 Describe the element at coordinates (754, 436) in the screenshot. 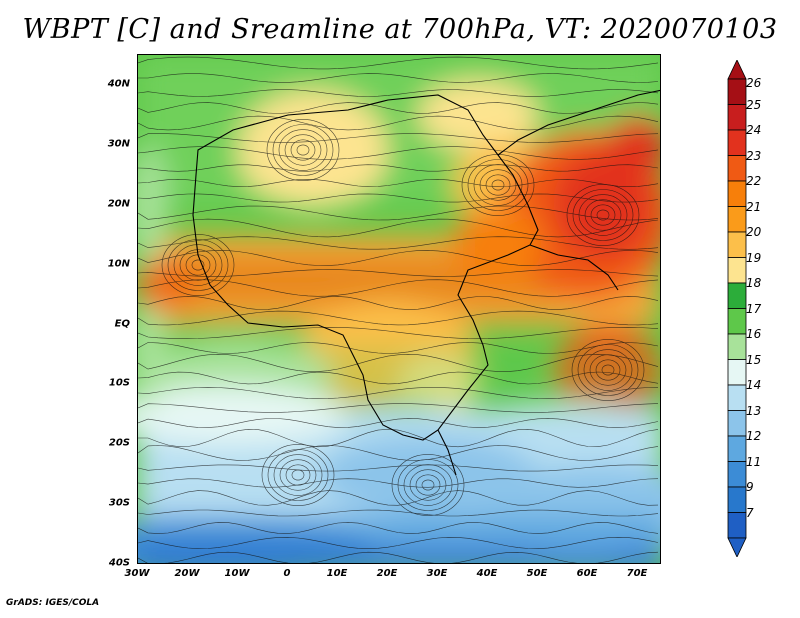

I see `colorbar-label: 12` at that location.